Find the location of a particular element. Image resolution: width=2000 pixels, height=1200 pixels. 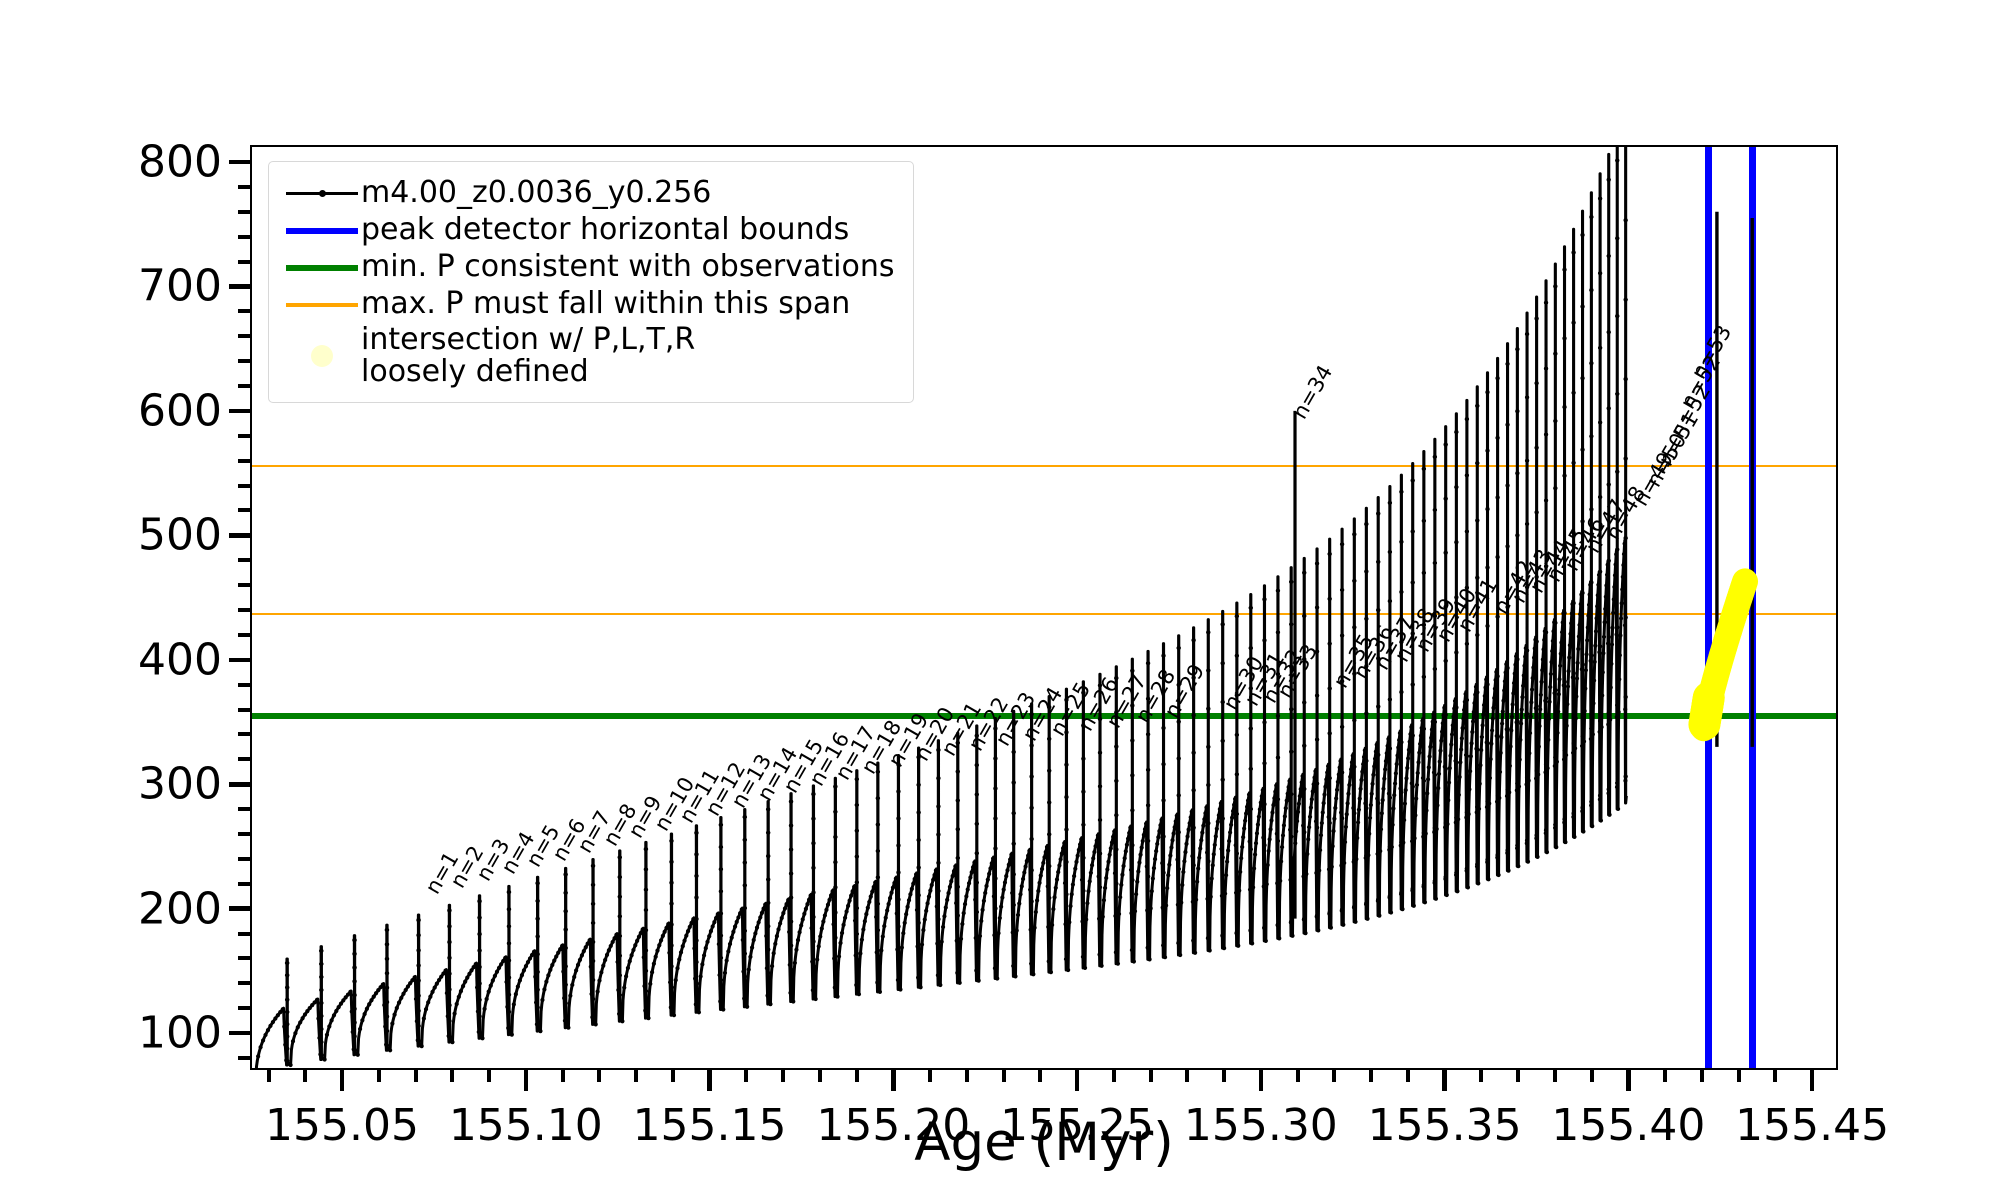

x-tick-label: 155.10 is located at coordinates (525, 1125).